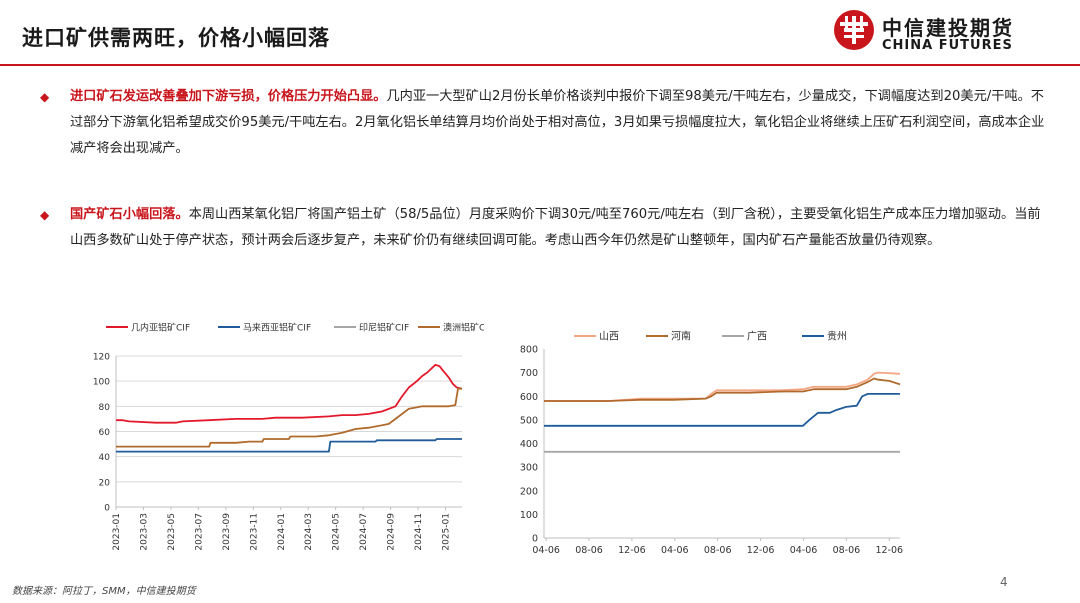 The image size is (1080, 603). Describe the element at coordinates (105, 458) in the screenshot. I see `y-tick-label: 40` at that location.